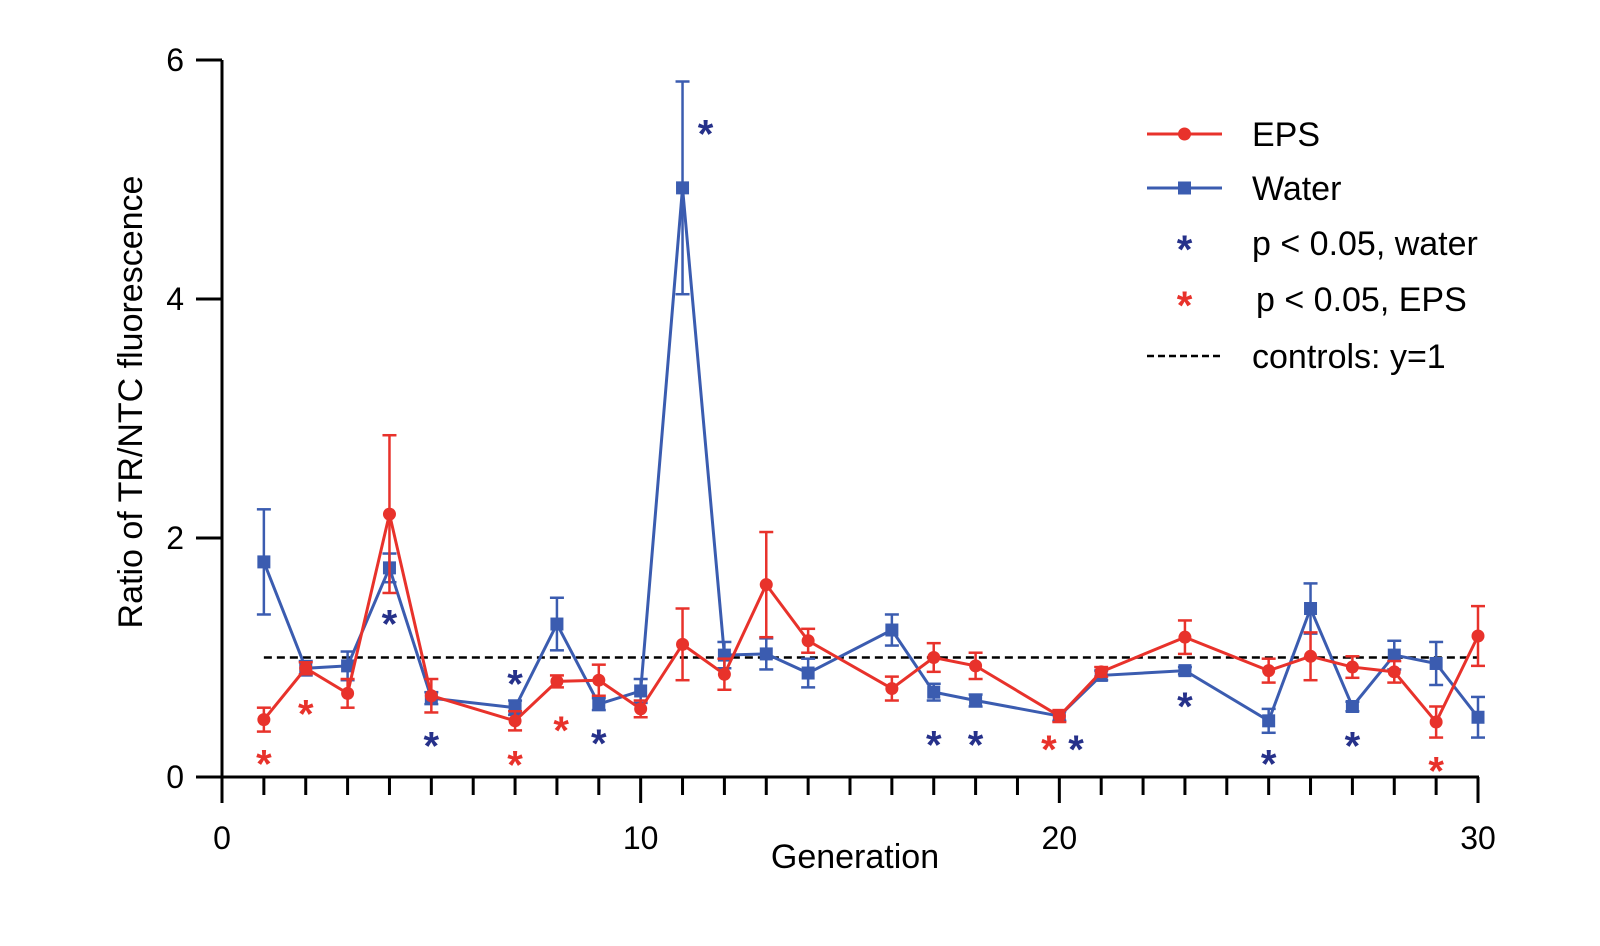 The width and height of the screenshot is (1600, 946). What do you see at coordinates (1349, 357) in the screenshot?
I see `legend-label: controls: y=1` at bounding box center [1349, 357].